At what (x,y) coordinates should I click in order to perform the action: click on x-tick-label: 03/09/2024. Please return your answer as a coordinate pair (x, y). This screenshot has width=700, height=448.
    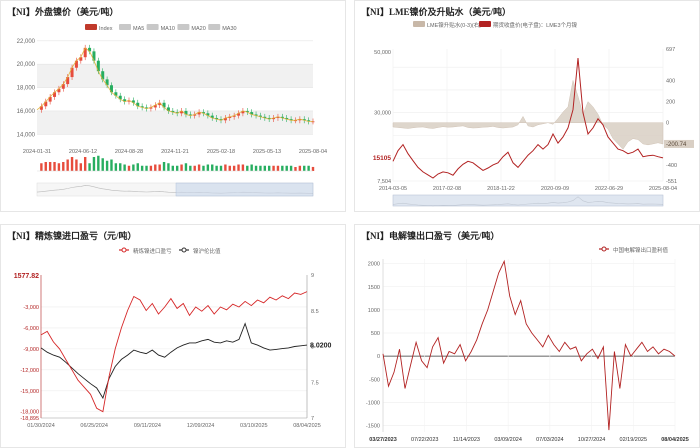
    Looking at the image, I should click on (508, 440).